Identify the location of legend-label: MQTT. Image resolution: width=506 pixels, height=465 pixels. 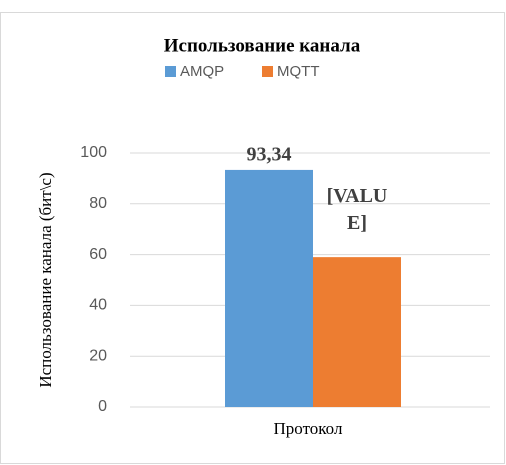
(298, 71).